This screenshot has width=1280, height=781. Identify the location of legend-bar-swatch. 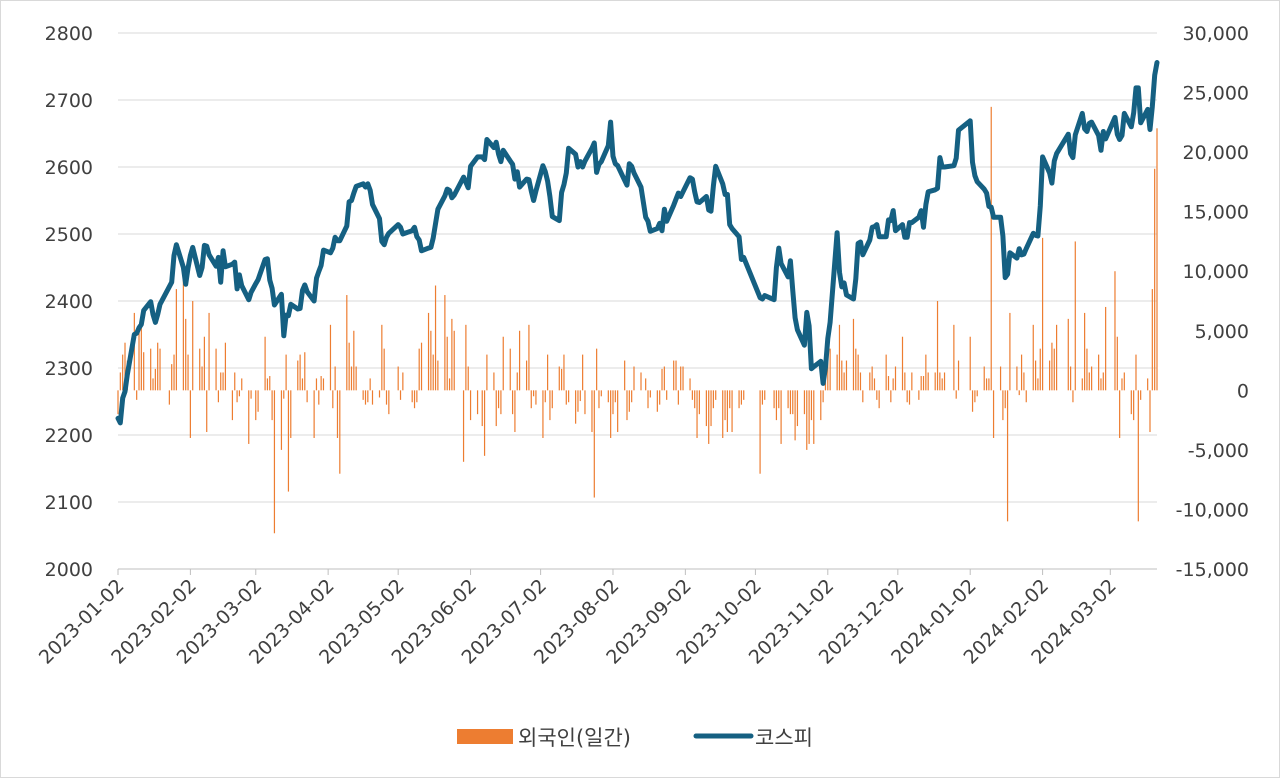
(485, 736).